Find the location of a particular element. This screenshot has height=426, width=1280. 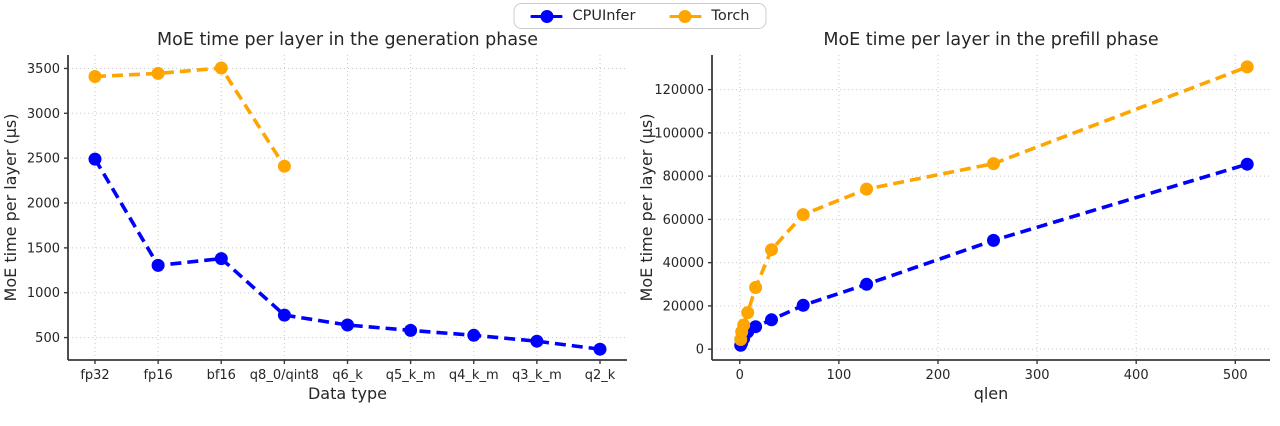

x-tick-label: 200 is located at coordinates (938, 375).